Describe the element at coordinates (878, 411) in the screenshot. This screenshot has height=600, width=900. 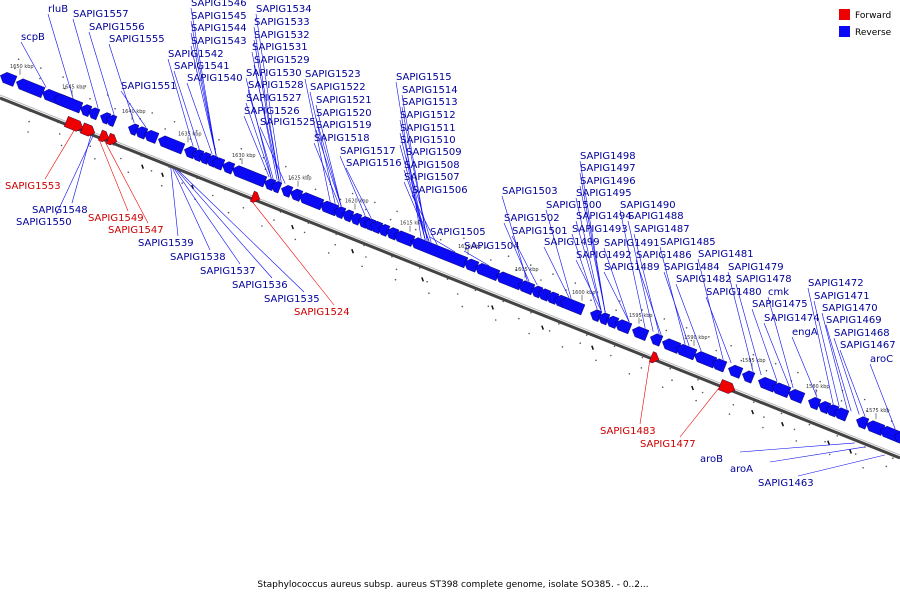
I see `axis-tick-label: 1575 kbp` at that location.